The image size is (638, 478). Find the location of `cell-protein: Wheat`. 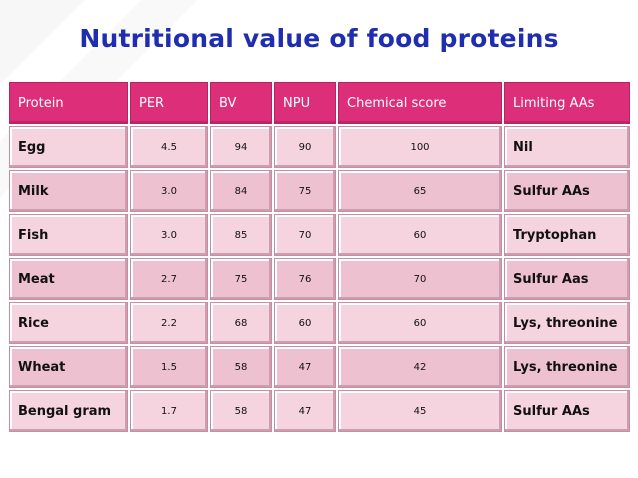

cell-protein: Wheat is located at coordinates (68, 367).